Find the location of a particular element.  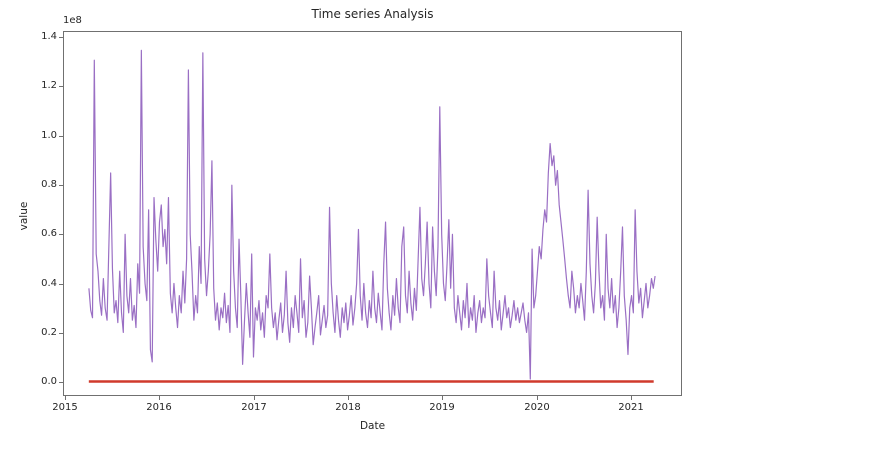

x-tick-label: 2017 is located at coordinates (254, 407).